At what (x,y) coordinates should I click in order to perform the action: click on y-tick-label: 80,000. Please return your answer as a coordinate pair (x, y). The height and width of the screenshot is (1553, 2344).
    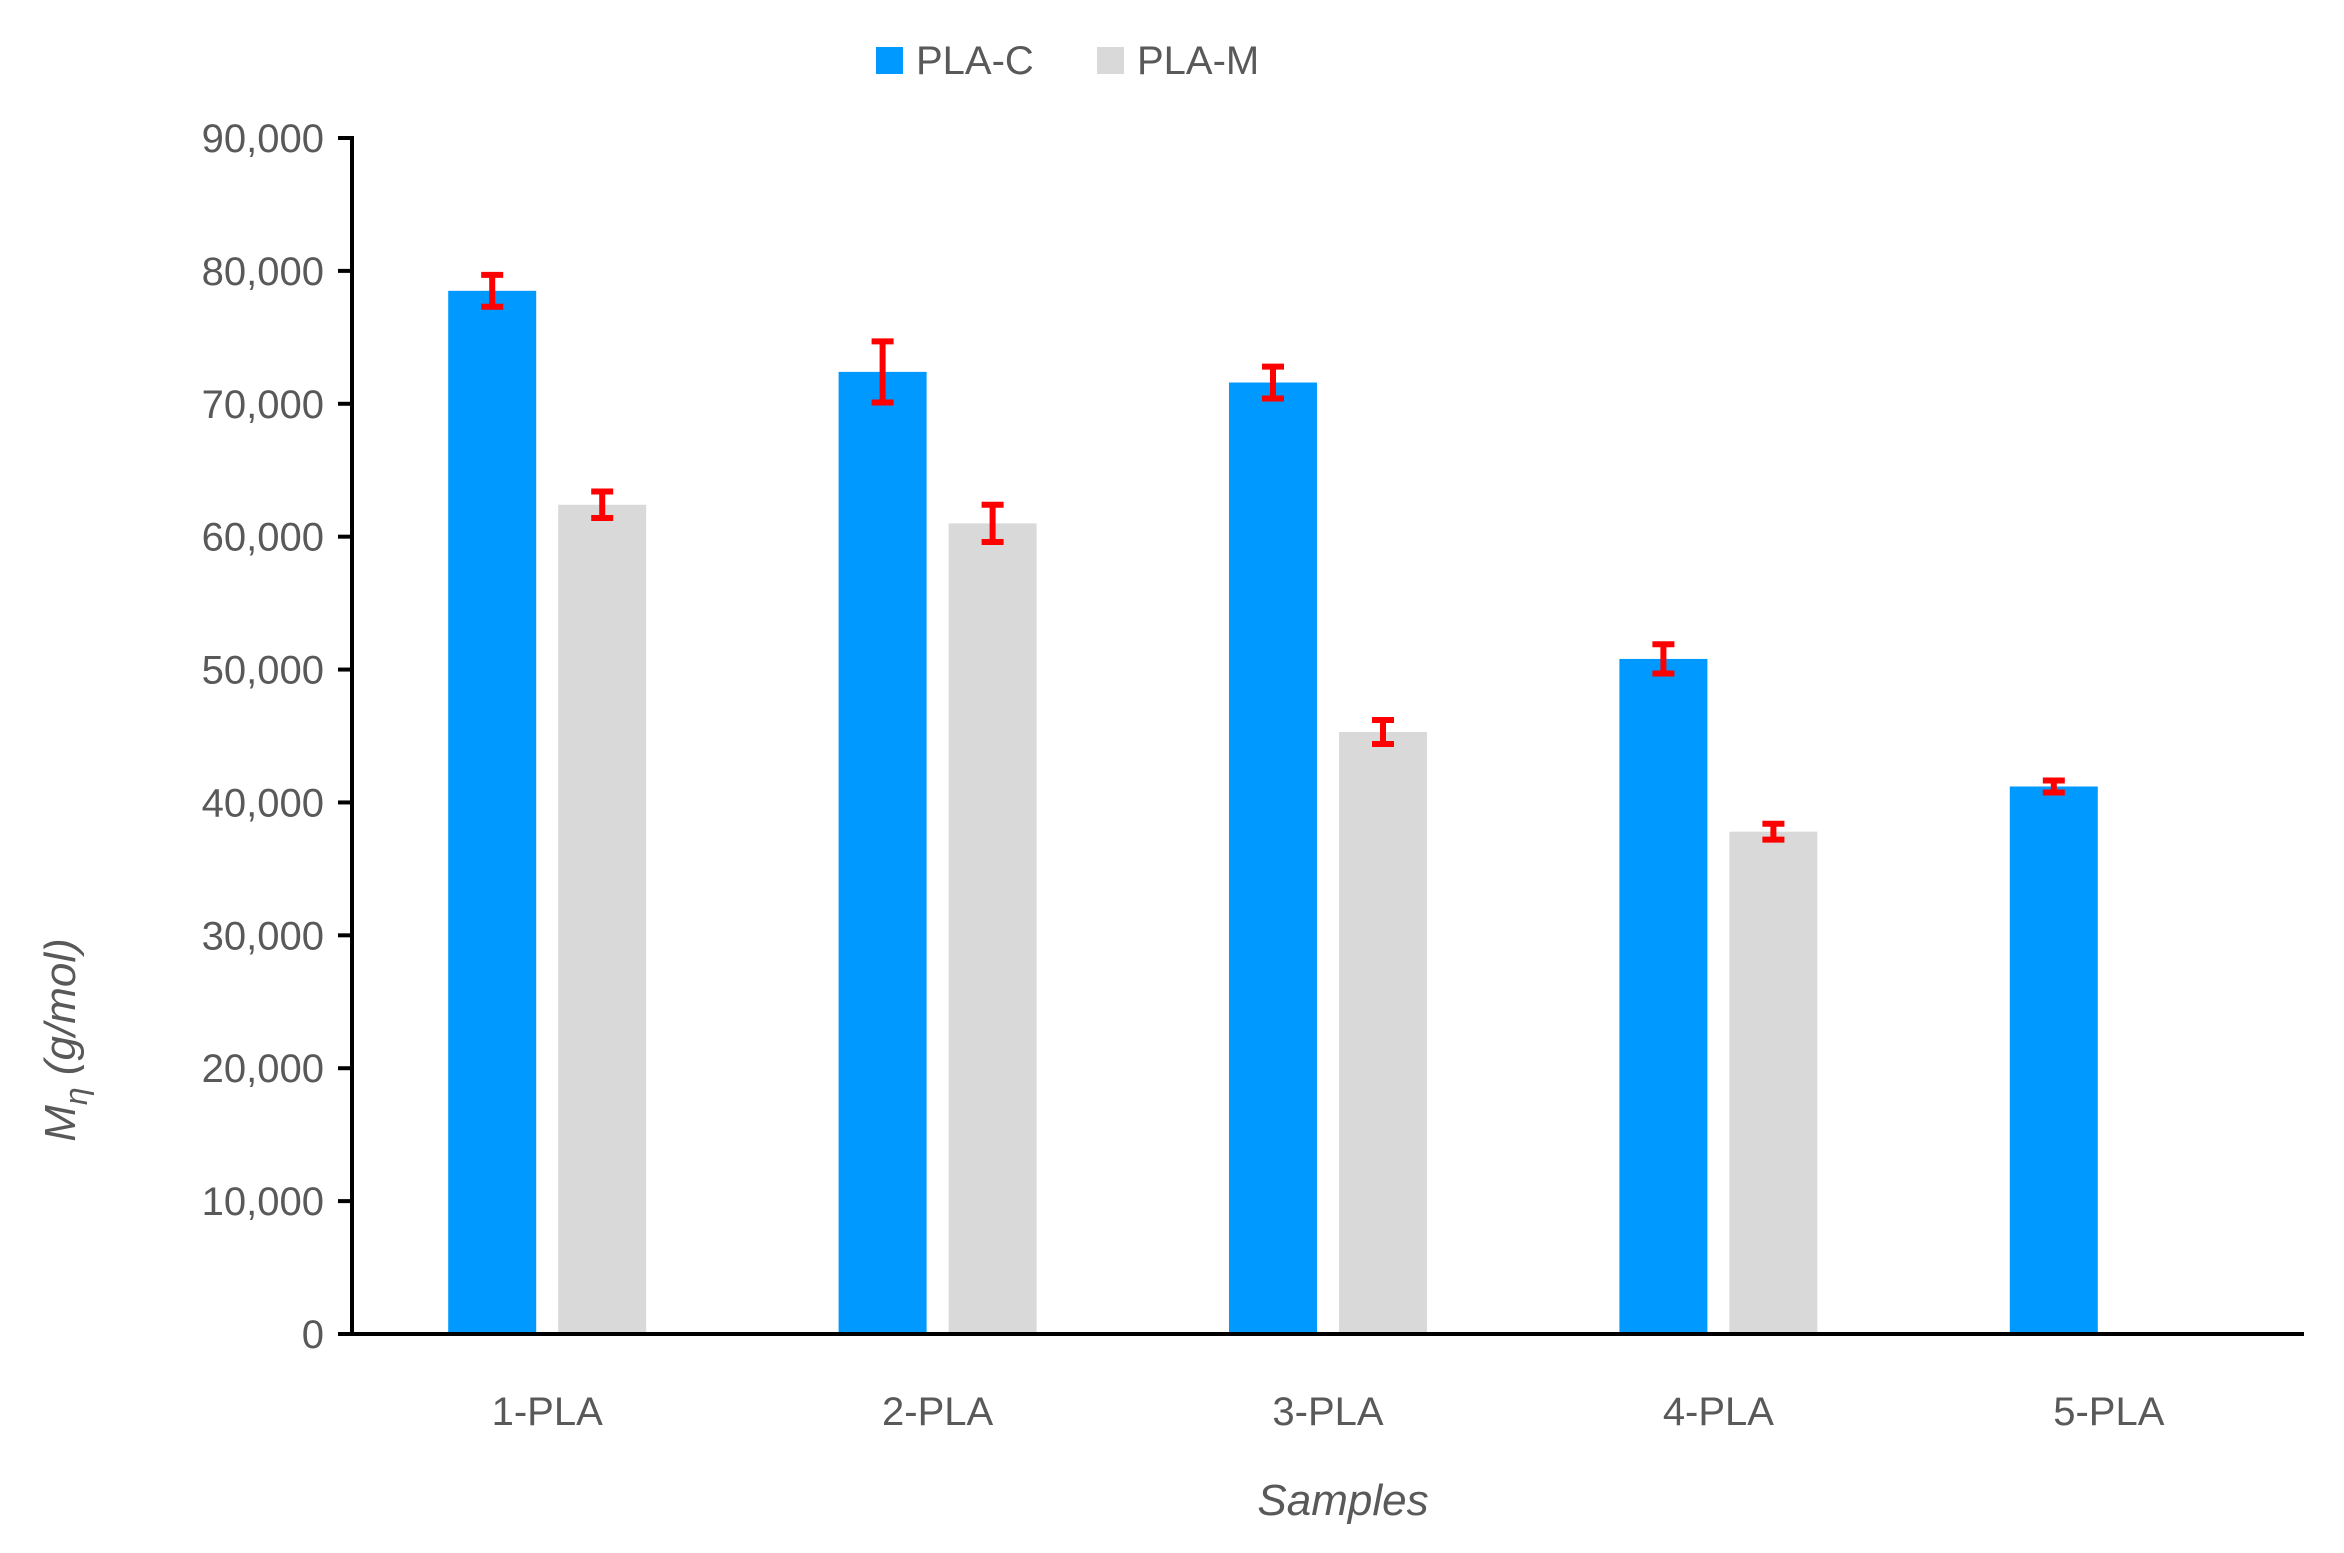
    Looking at the image, I should click on (263, 272).